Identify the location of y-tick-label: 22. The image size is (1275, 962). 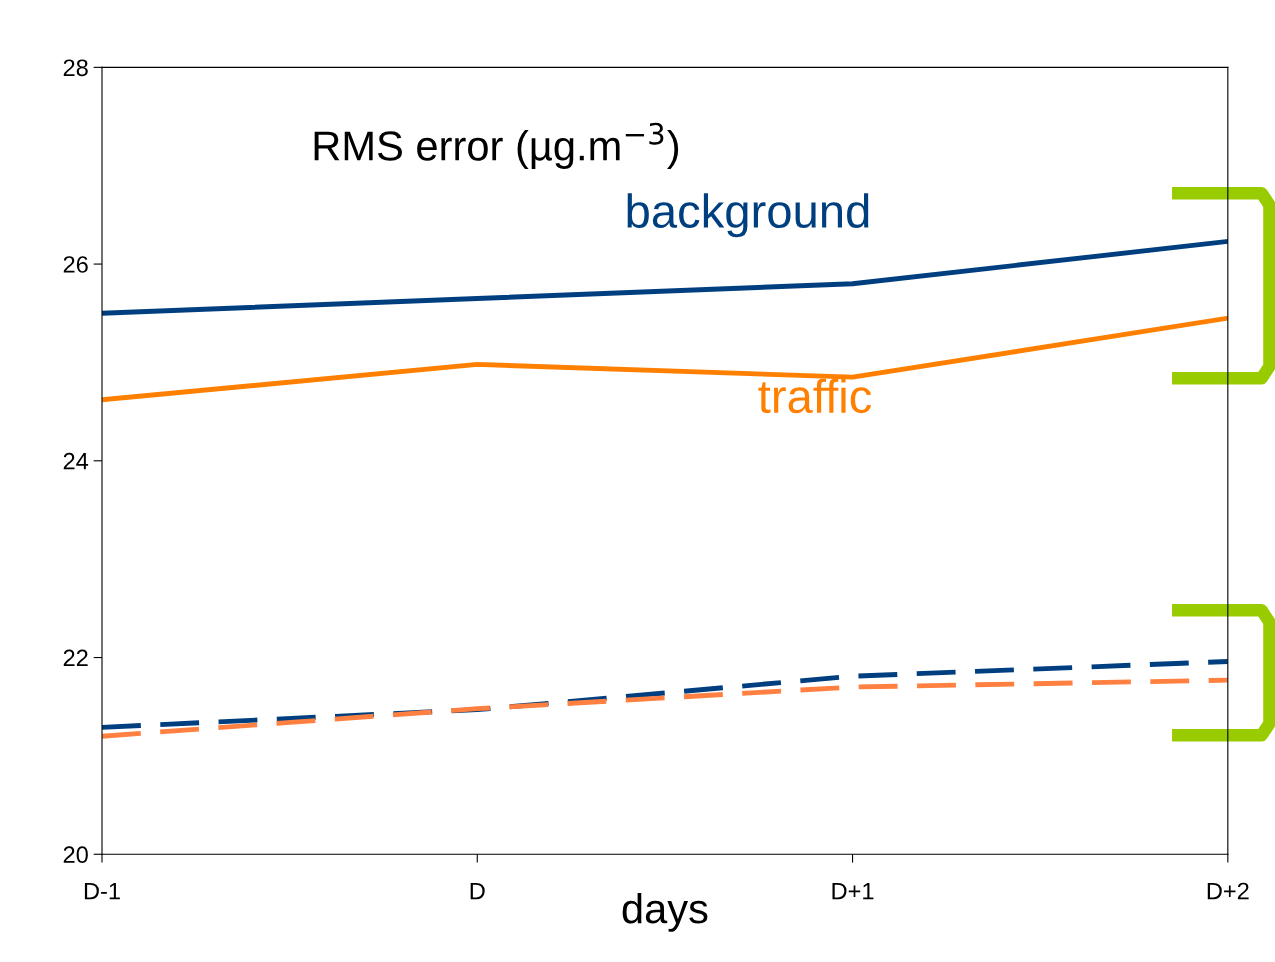
(75, 658).